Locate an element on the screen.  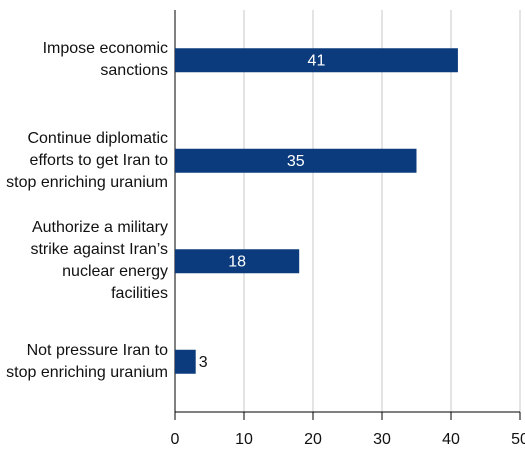
value-label: 41 is located at coordinates (317, 60).